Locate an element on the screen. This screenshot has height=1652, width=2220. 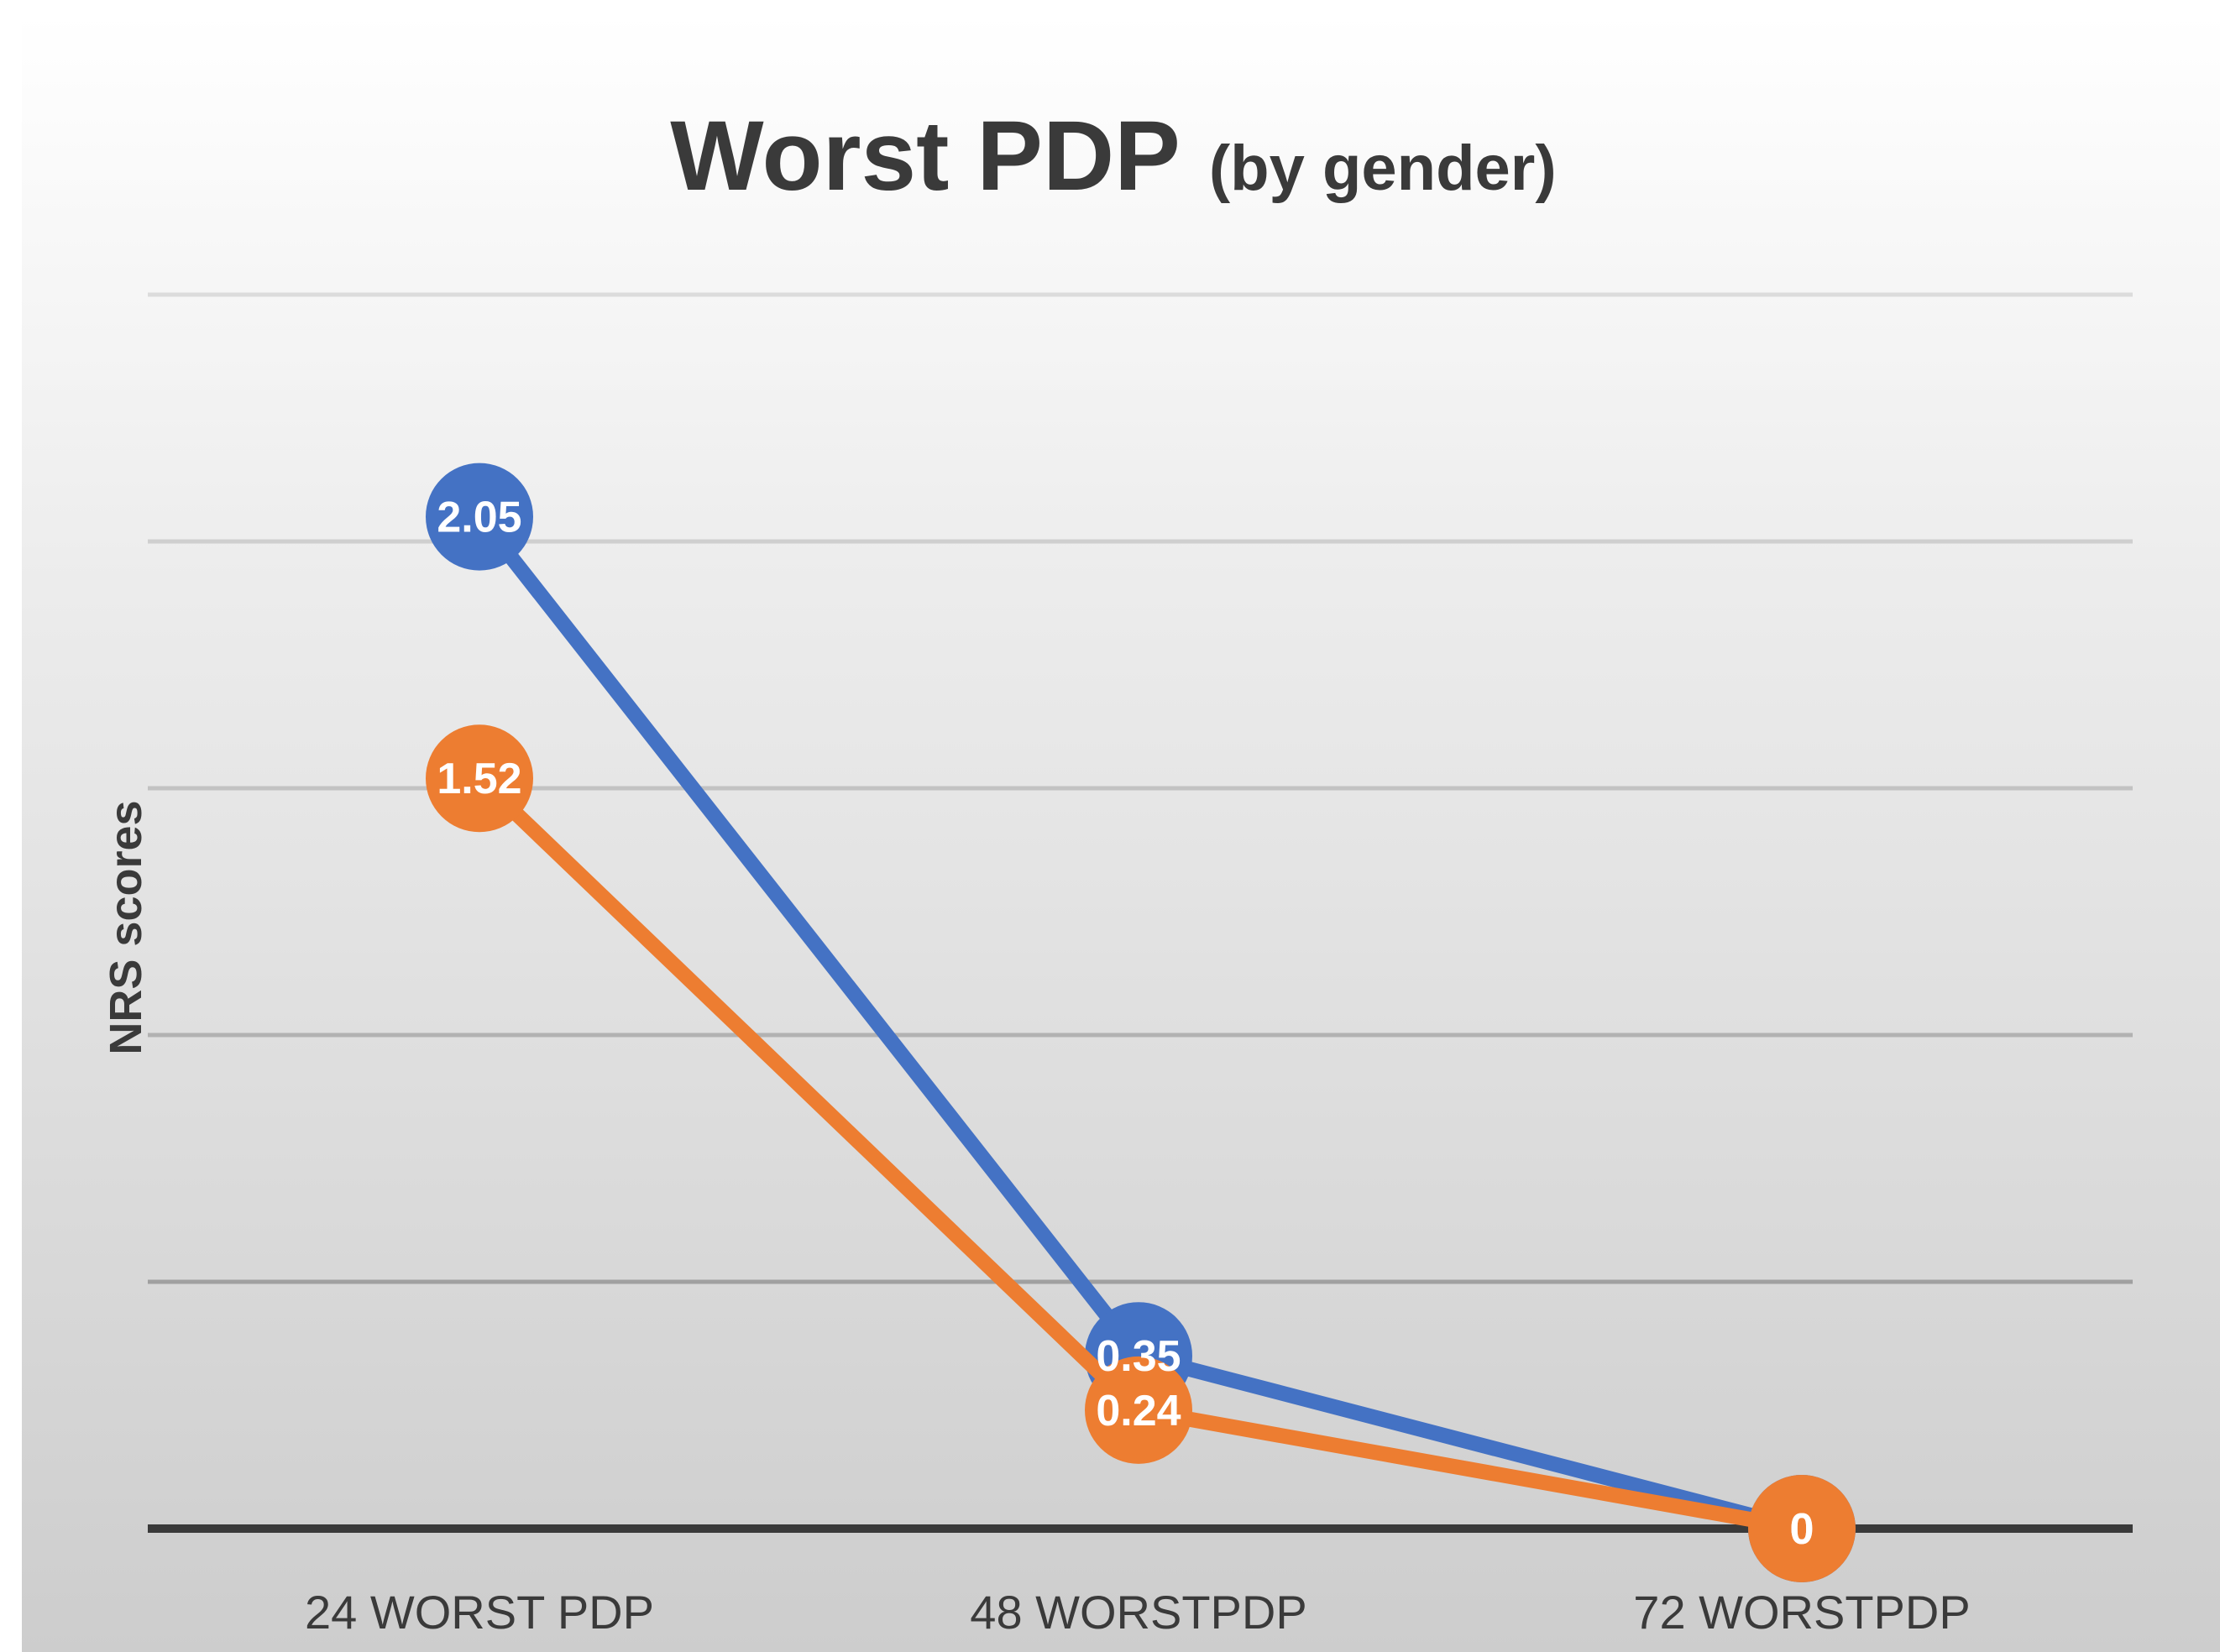
x-tick-labels: 24 WORST PDP 48 WORSTPDP 72 WORSTPDP is located at coordinates (1138, 1612).